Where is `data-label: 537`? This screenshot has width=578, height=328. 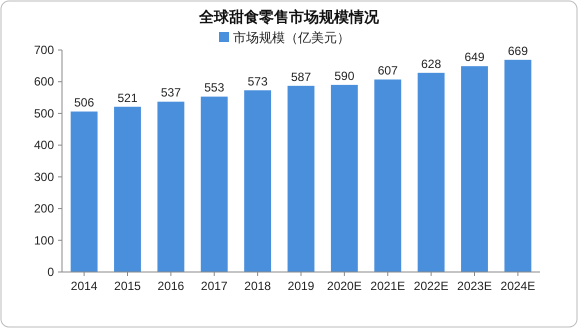
data-label: 537 is located at coordinates (171, 93).